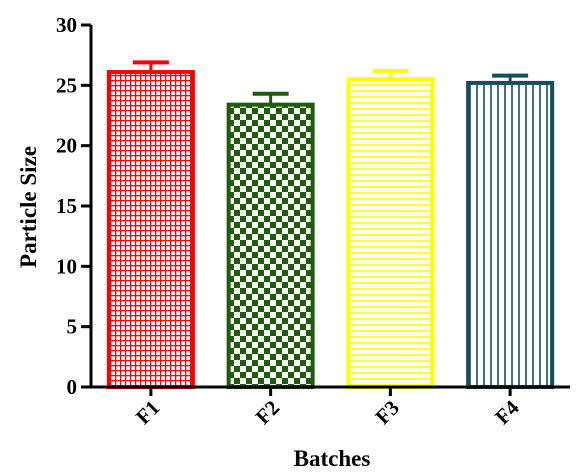  Describe the element at coordinates (66, 146) in the screenshot. I see `y-tick-label: 20` at that location.